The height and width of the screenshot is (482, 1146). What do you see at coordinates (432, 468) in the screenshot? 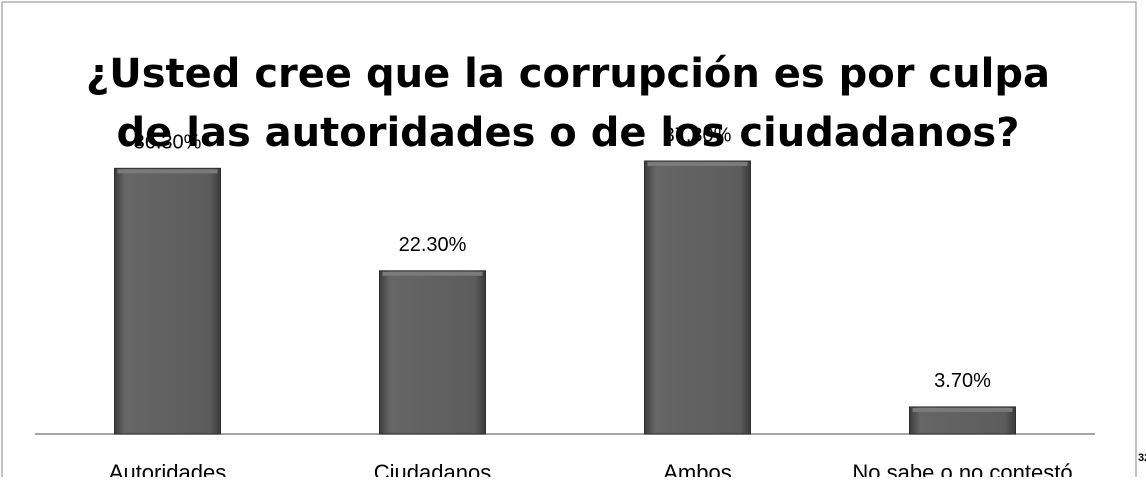
I see `x-tick-label: Ciudadanos` at bounding box center [432, 468].